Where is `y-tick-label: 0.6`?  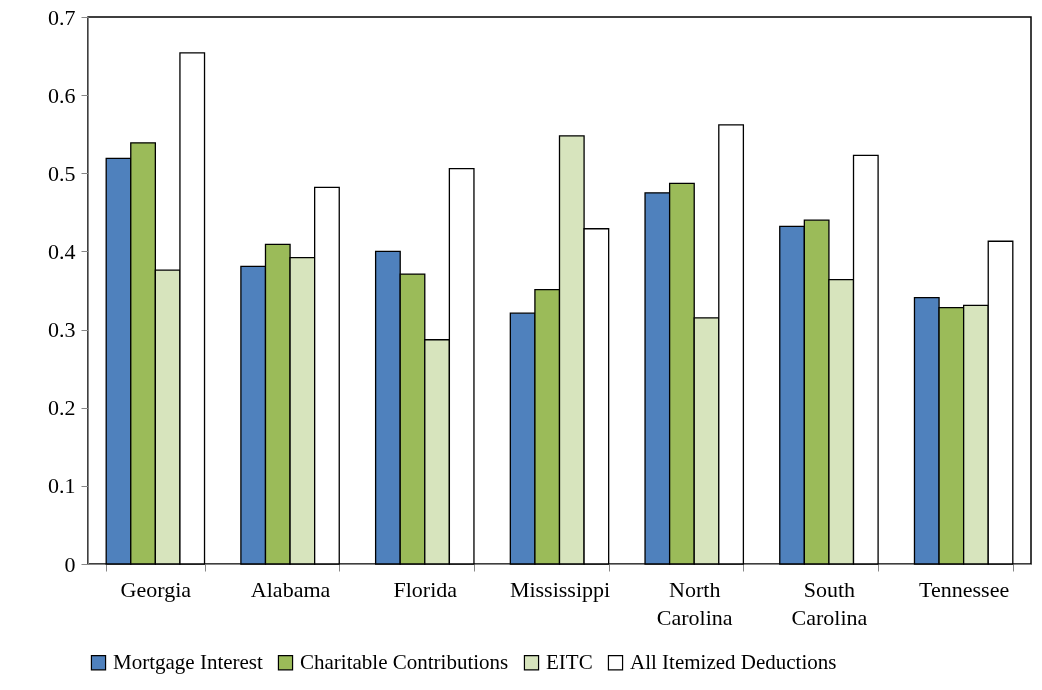 y-tick-label: 0.6 is located at coordinates (62, 95).